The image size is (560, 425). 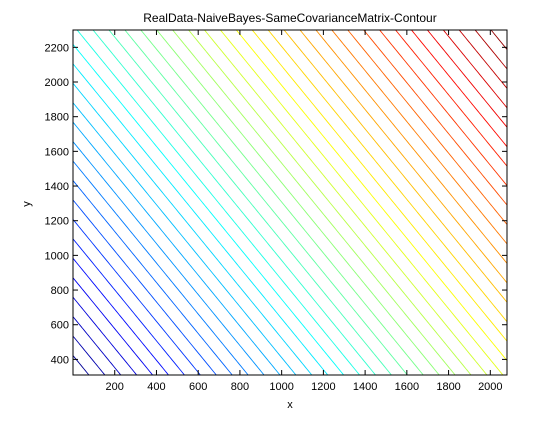 What do you see at coordinates (281, 387) in the screenshot?
I see `x-tick-label: 1000` at bounding box center [281, 387].